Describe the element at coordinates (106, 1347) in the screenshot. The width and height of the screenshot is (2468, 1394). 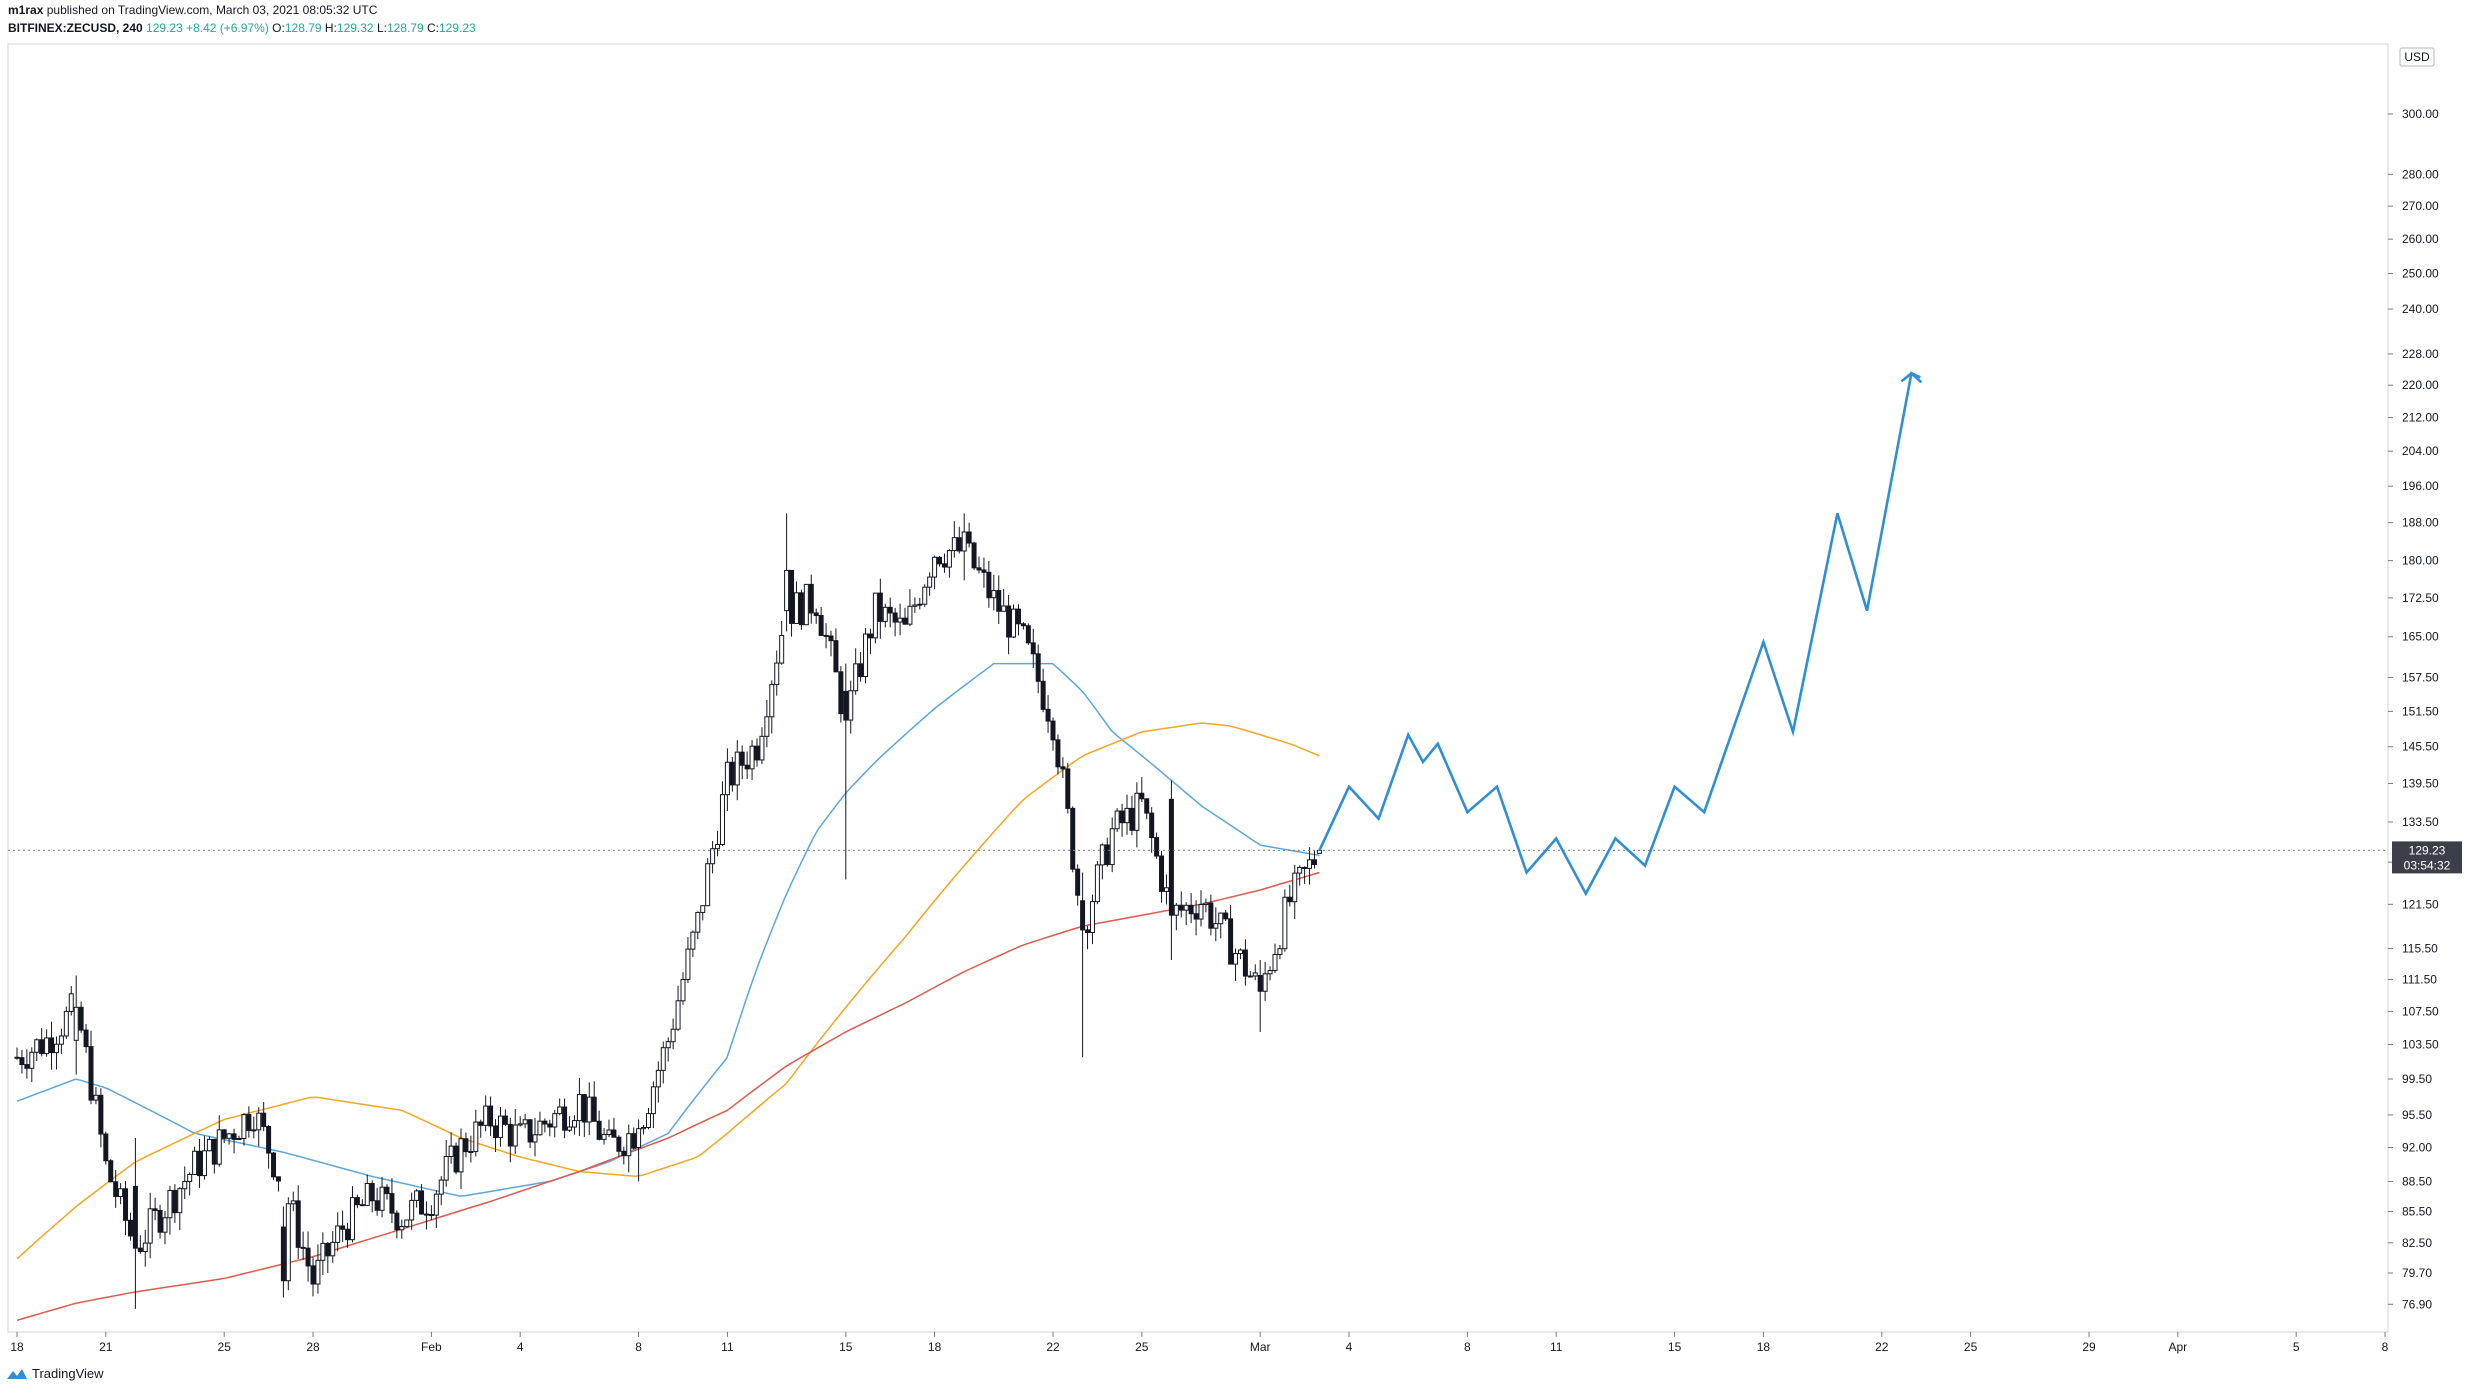
I see `x-tick-label: 21` at that location.